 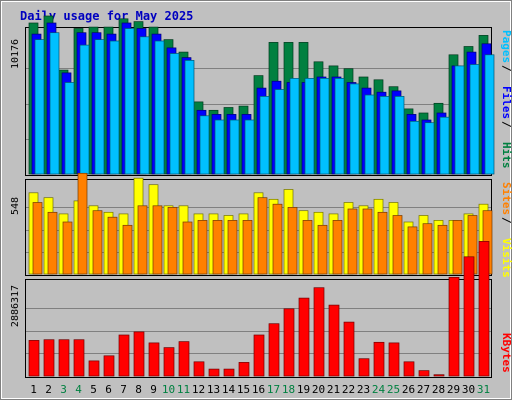 I want to click on x-tick-label: 5, so click(x=93, y=389).